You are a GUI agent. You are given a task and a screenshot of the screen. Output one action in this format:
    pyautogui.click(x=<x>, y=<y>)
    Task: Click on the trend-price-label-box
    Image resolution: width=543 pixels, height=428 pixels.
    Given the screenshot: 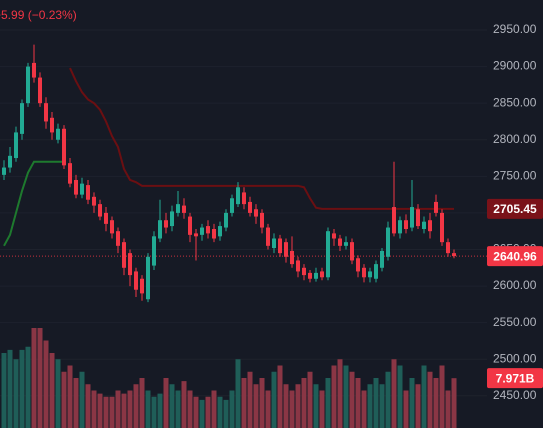 What is the action you would take?
    pyautogui.click(x=515, y=208)
    